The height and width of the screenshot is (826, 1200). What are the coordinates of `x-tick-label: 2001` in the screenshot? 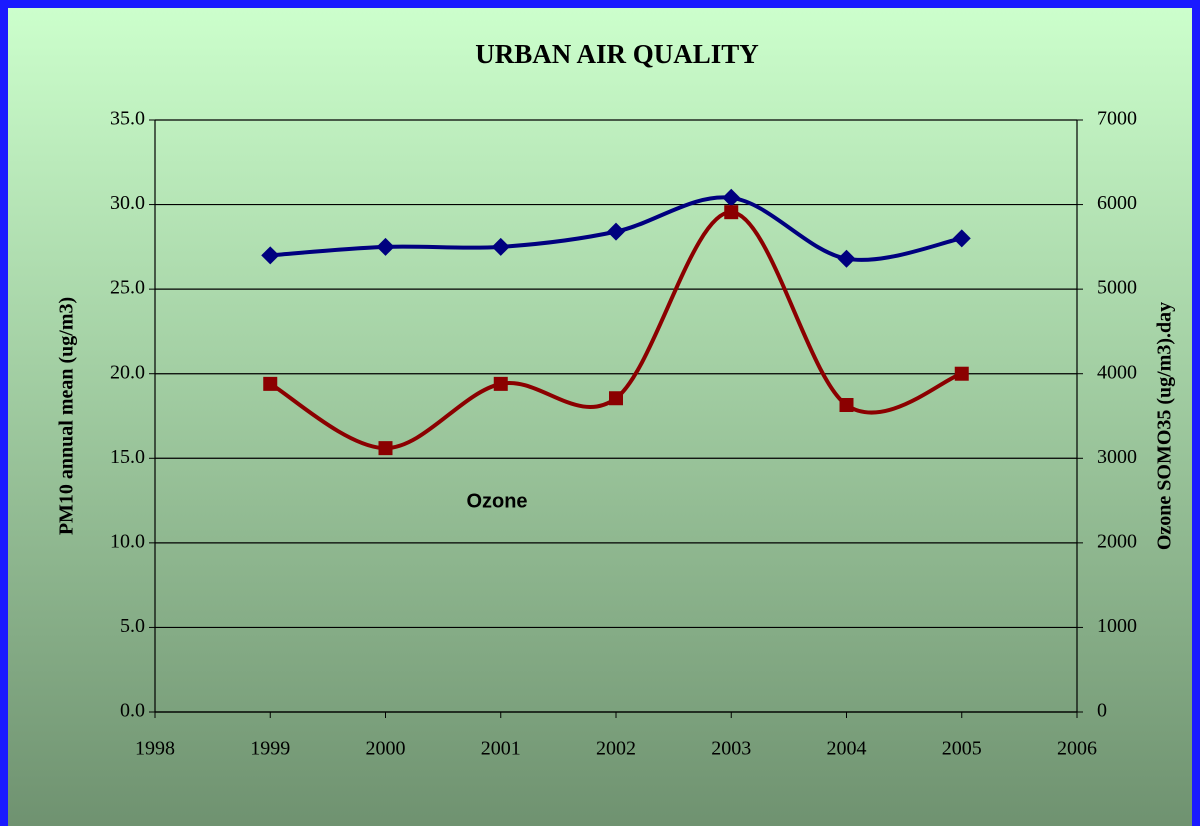 It's located at (501, 749).